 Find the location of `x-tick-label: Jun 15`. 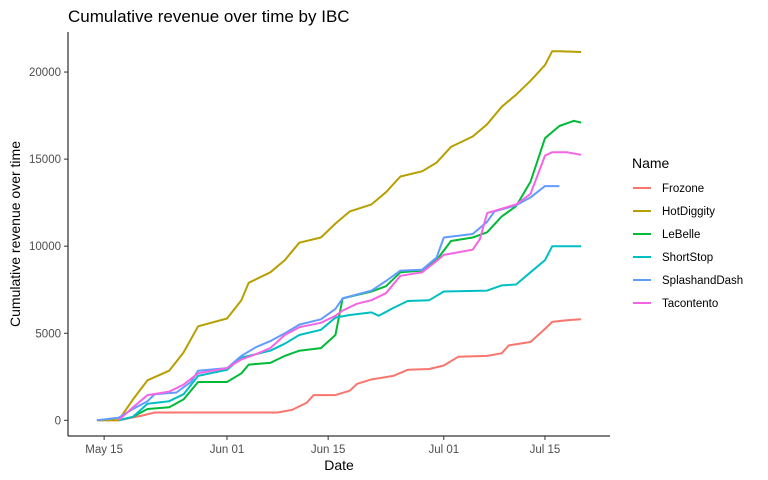

x-tick-label: Jun 15 is located at coordinates (328, 450).